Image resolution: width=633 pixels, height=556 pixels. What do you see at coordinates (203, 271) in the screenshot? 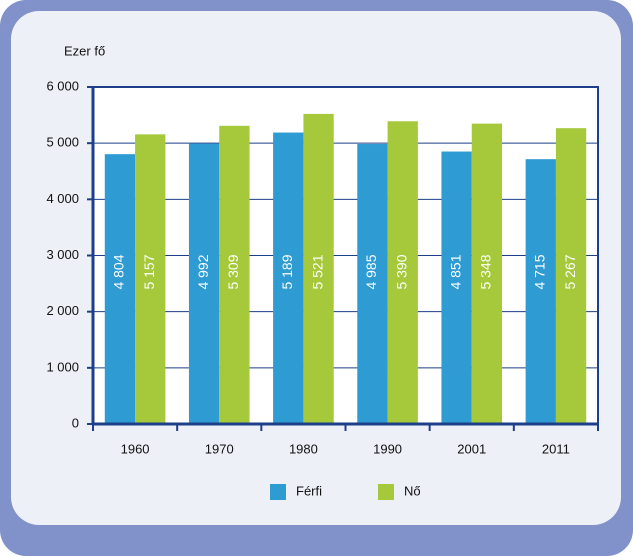
I see `value-label: 4 992` at bounding box center [203, 271].